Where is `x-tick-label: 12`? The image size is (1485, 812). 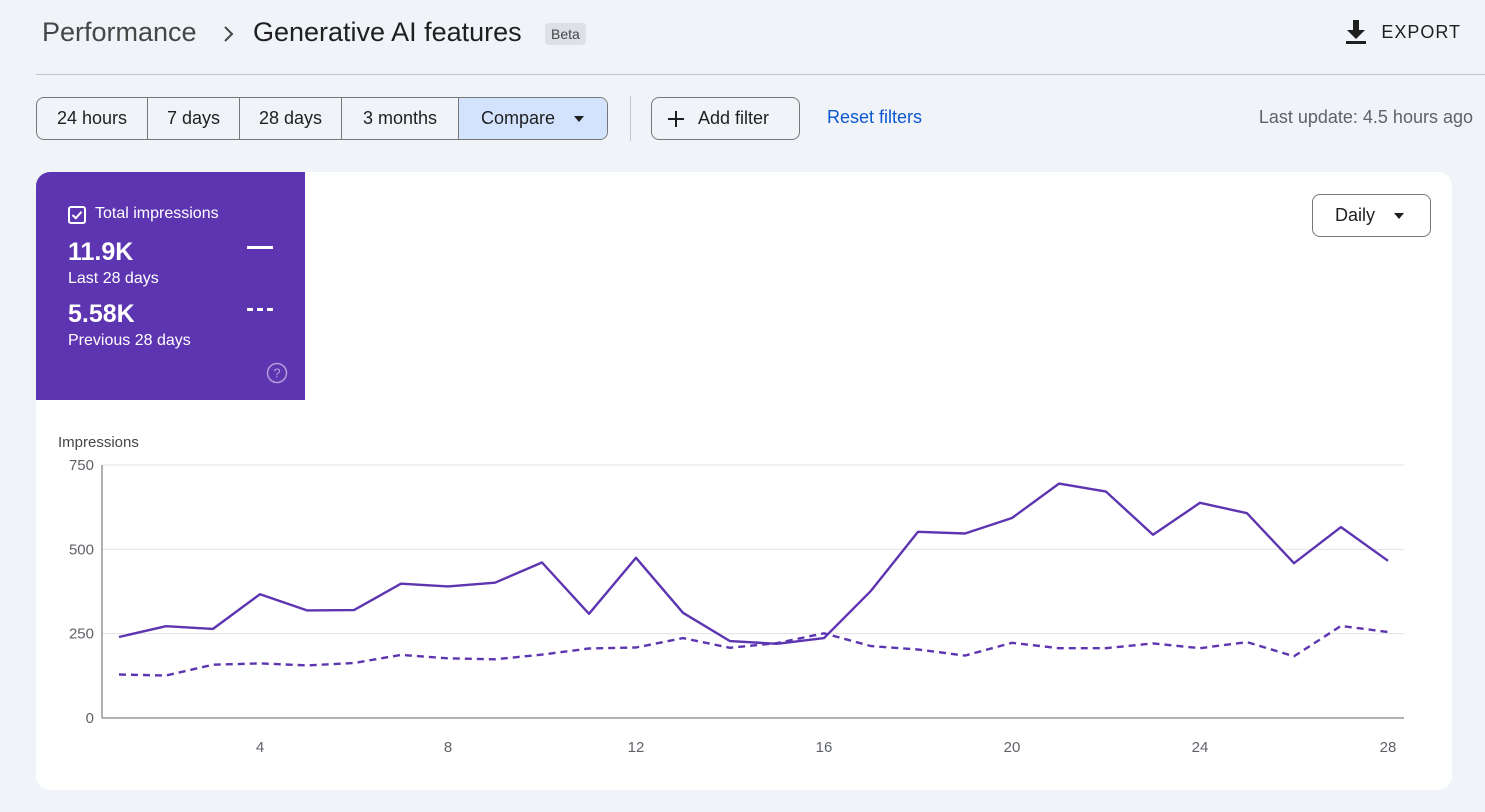
x-tick-label: 12 is located at coordinates (636, 747).